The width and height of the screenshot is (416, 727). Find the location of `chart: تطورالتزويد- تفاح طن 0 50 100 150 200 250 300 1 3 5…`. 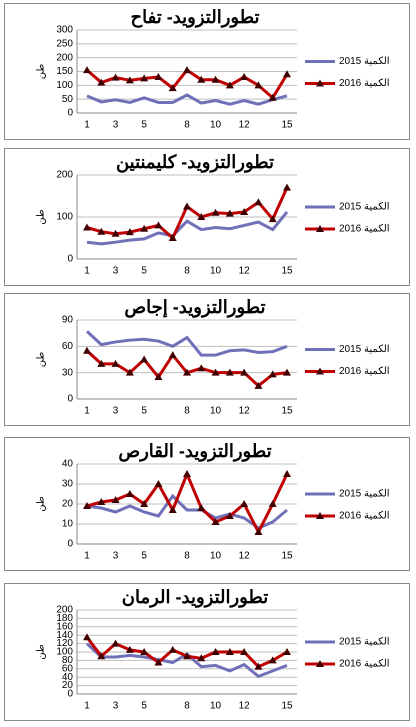

chart: تطورالتزويد- تفاح طن 0 50 100 150 200 250 300 1 3 5… is located at coordinates (213, 69).